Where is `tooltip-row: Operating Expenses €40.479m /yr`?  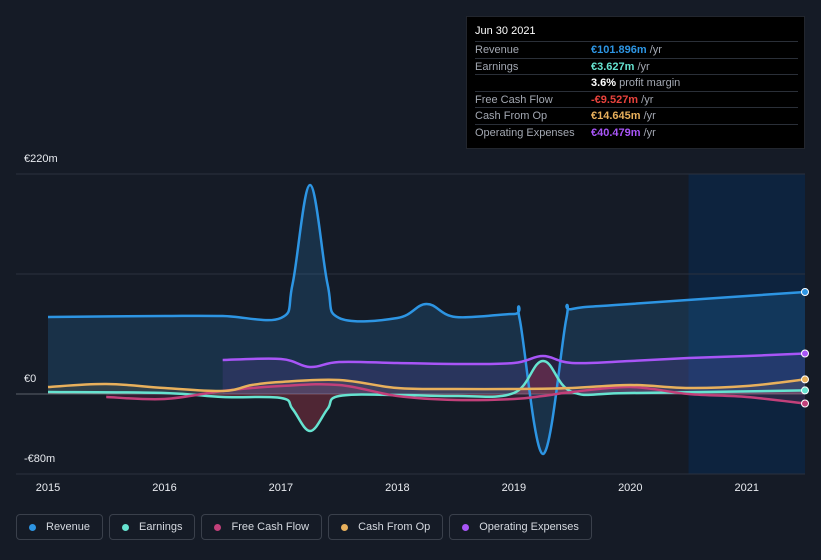 tooltip-row: Operating Expenses €40.479m /yr is located at coordinates (636, 132).